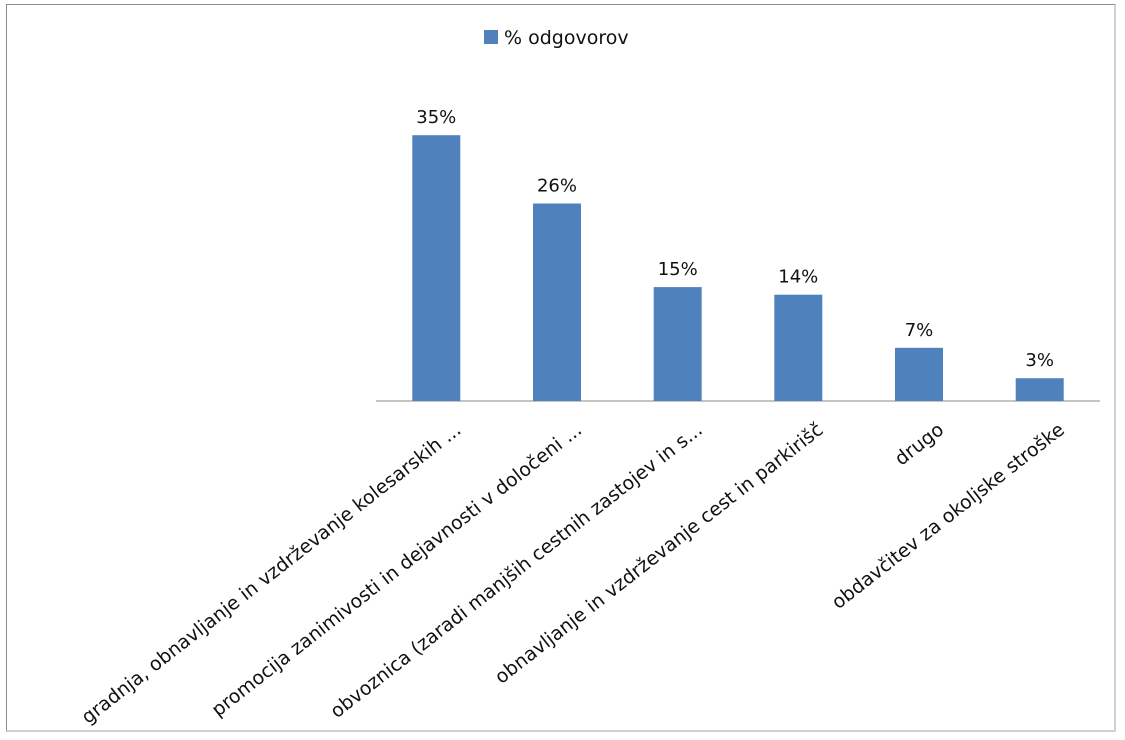 Image resolution: width=1125 pixels, height=740 pixels. Describe the element at coordinates (491, 37) in the screenshot. I see `legend-swatch` at that location.